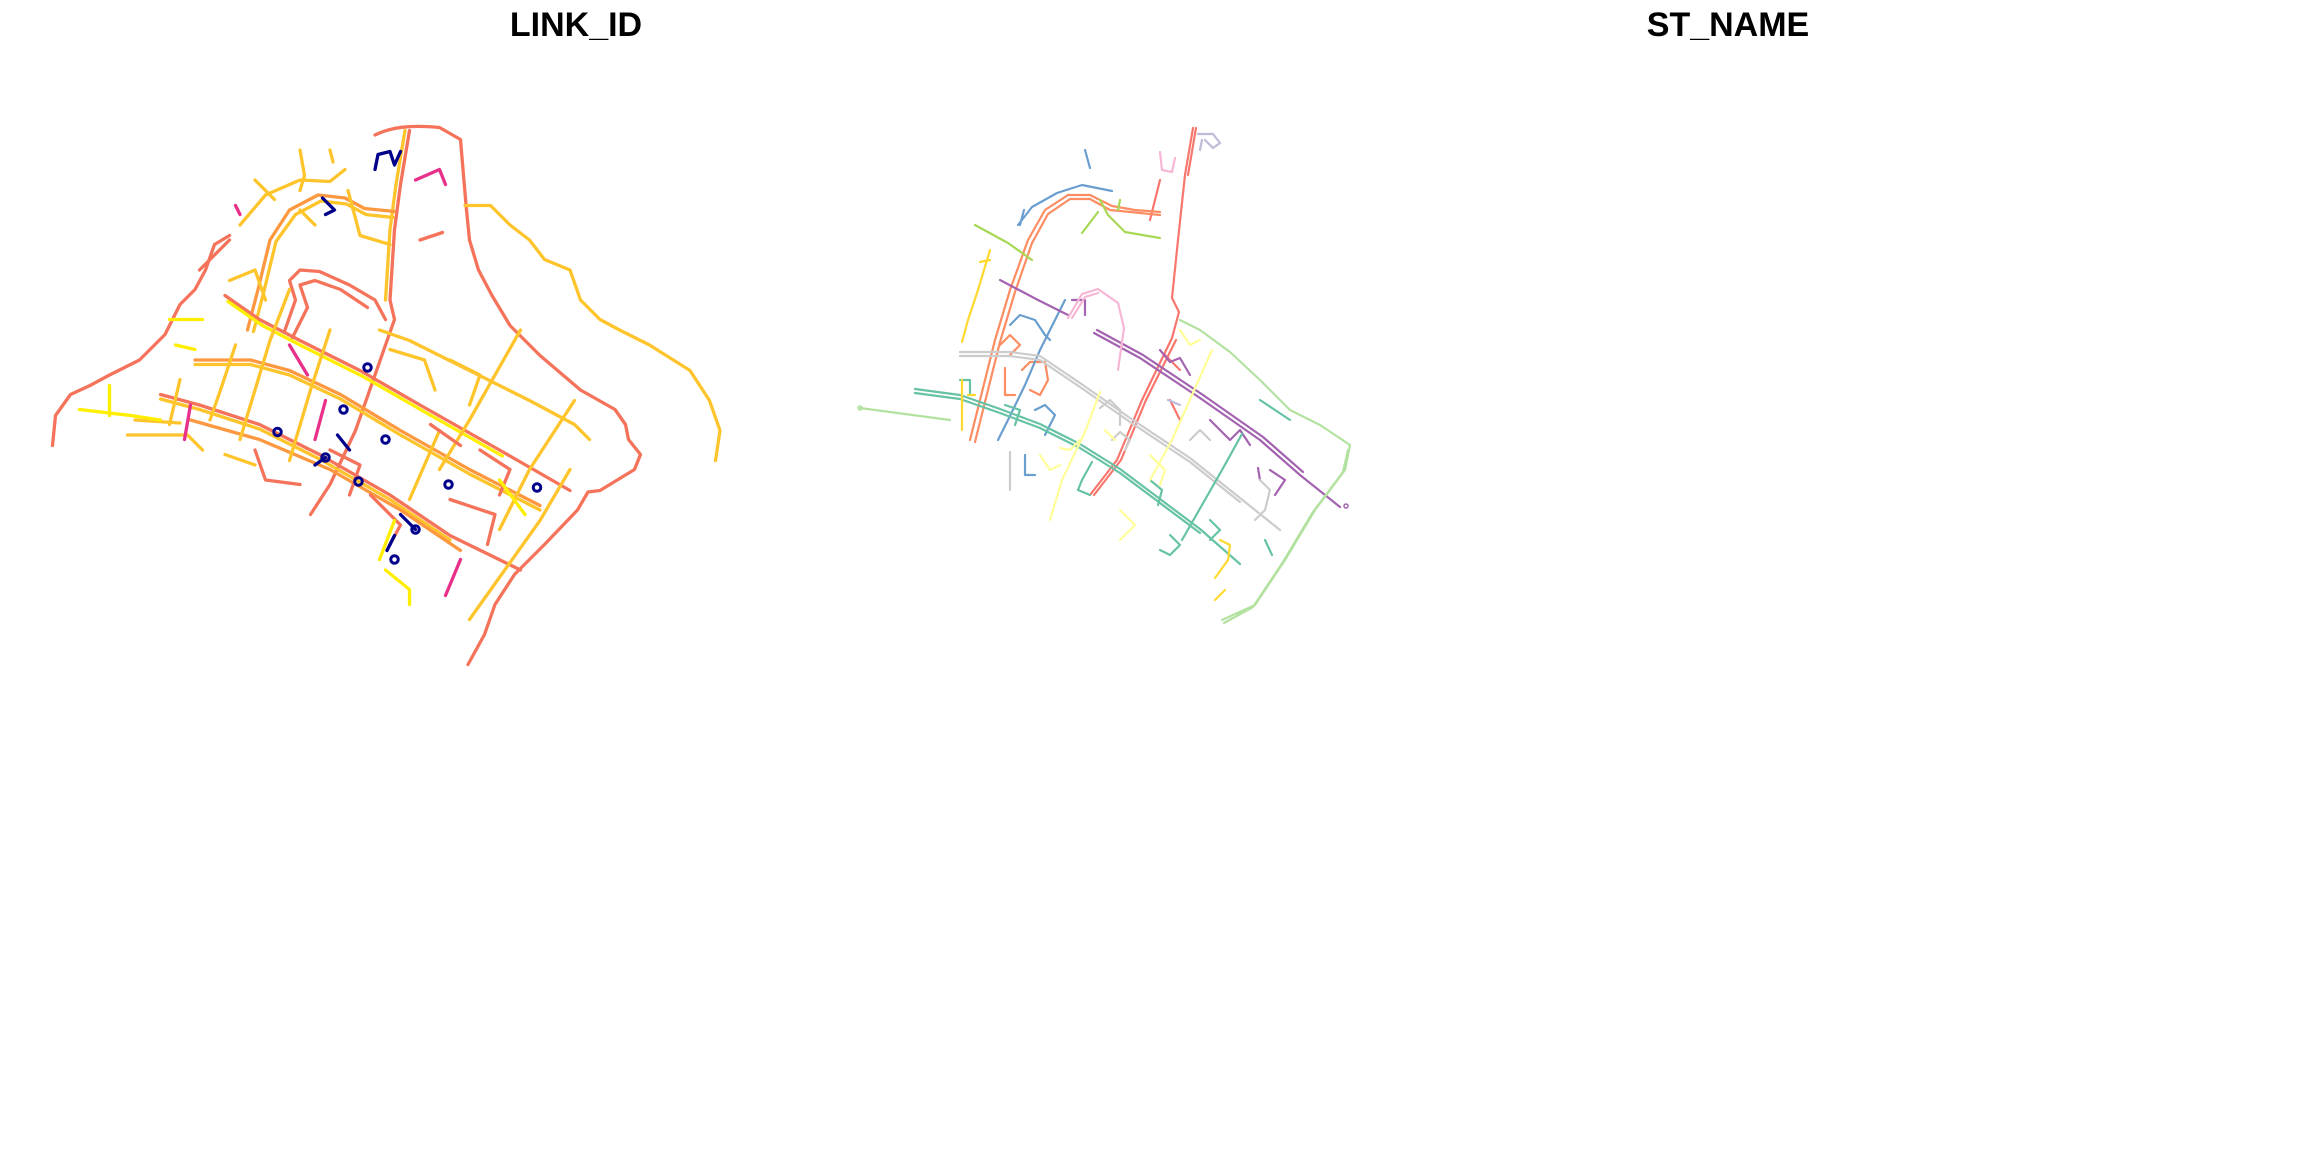 The width and height of the screenshot is (2304, 1152). I want to click on street-red, so click(1143, 311).